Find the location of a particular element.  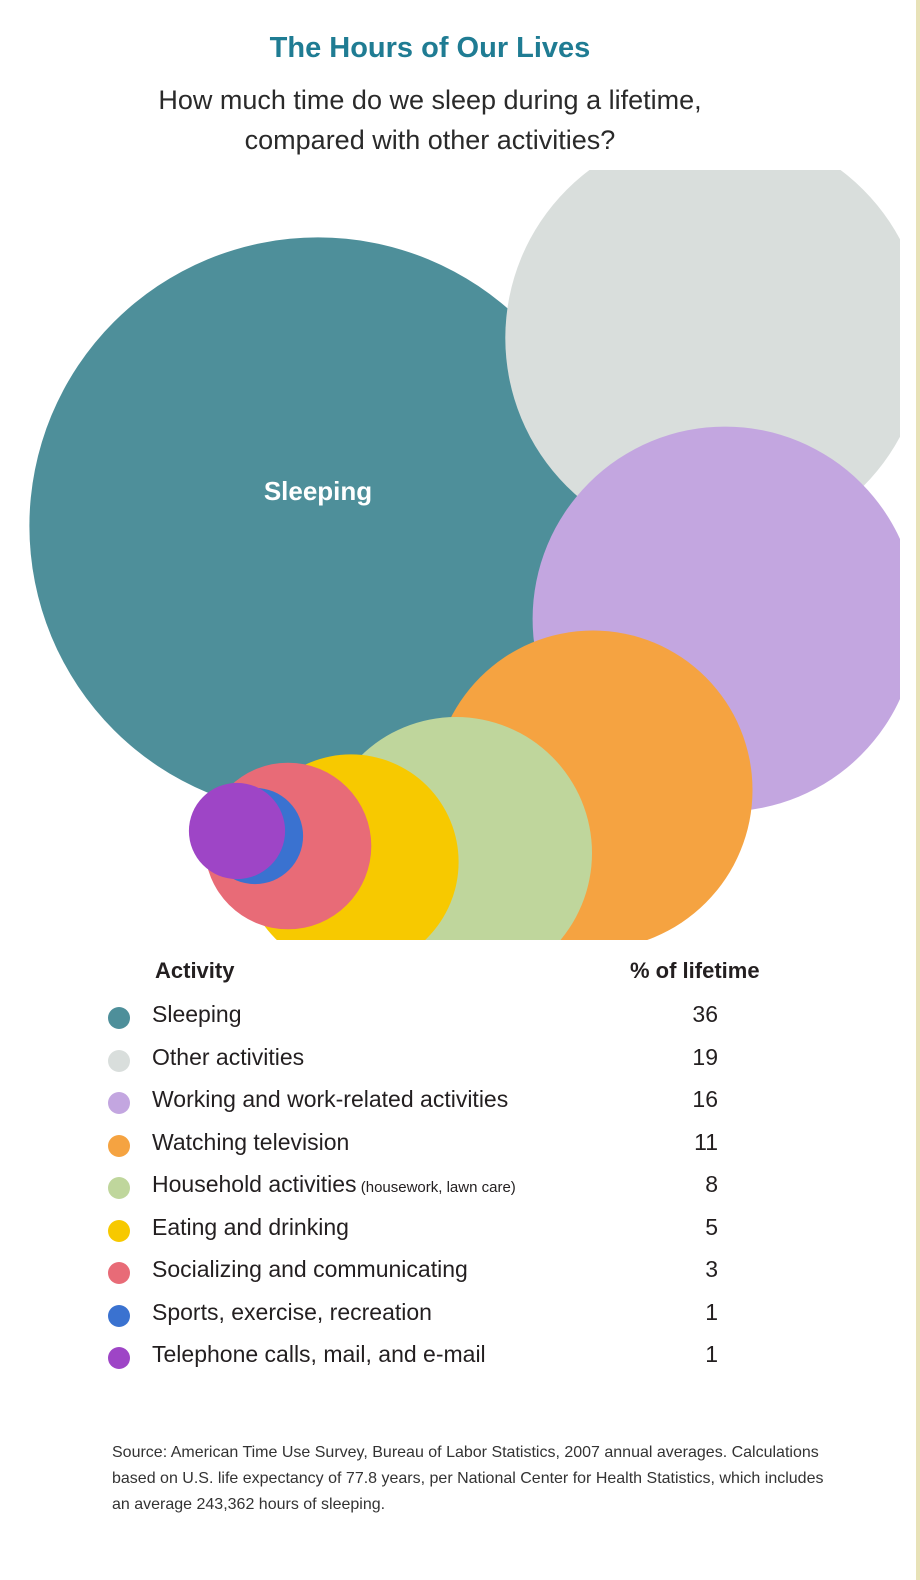

legend-row: Eating and drinking 5 is located at coordinates (428, 1232).